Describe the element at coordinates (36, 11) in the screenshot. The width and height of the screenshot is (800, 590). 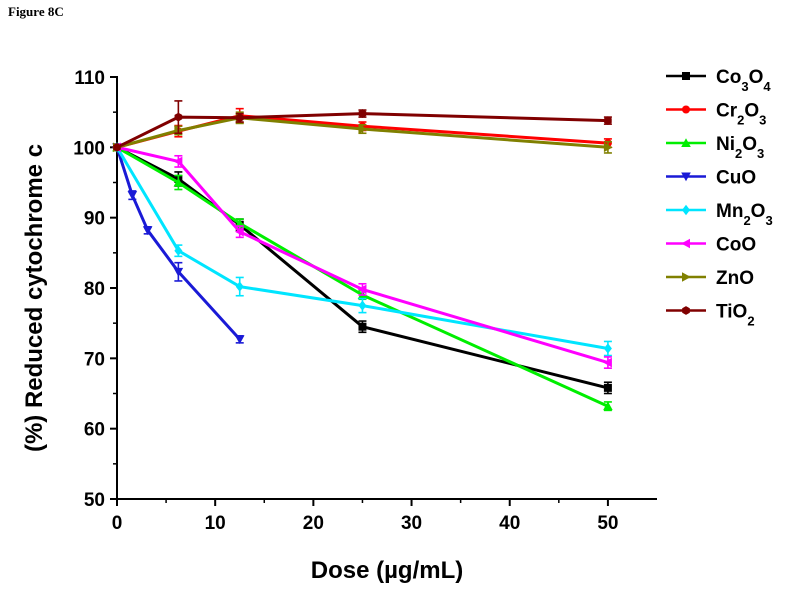
I see `figure-label: Figure 8C` at that location.